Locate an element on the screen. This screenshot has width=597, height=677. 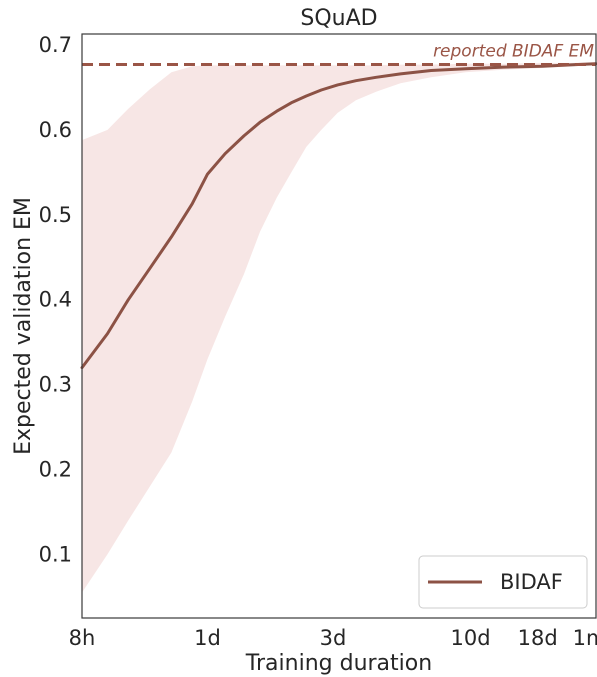
x-tick-label: 18d is located at coordinates (538, 638).